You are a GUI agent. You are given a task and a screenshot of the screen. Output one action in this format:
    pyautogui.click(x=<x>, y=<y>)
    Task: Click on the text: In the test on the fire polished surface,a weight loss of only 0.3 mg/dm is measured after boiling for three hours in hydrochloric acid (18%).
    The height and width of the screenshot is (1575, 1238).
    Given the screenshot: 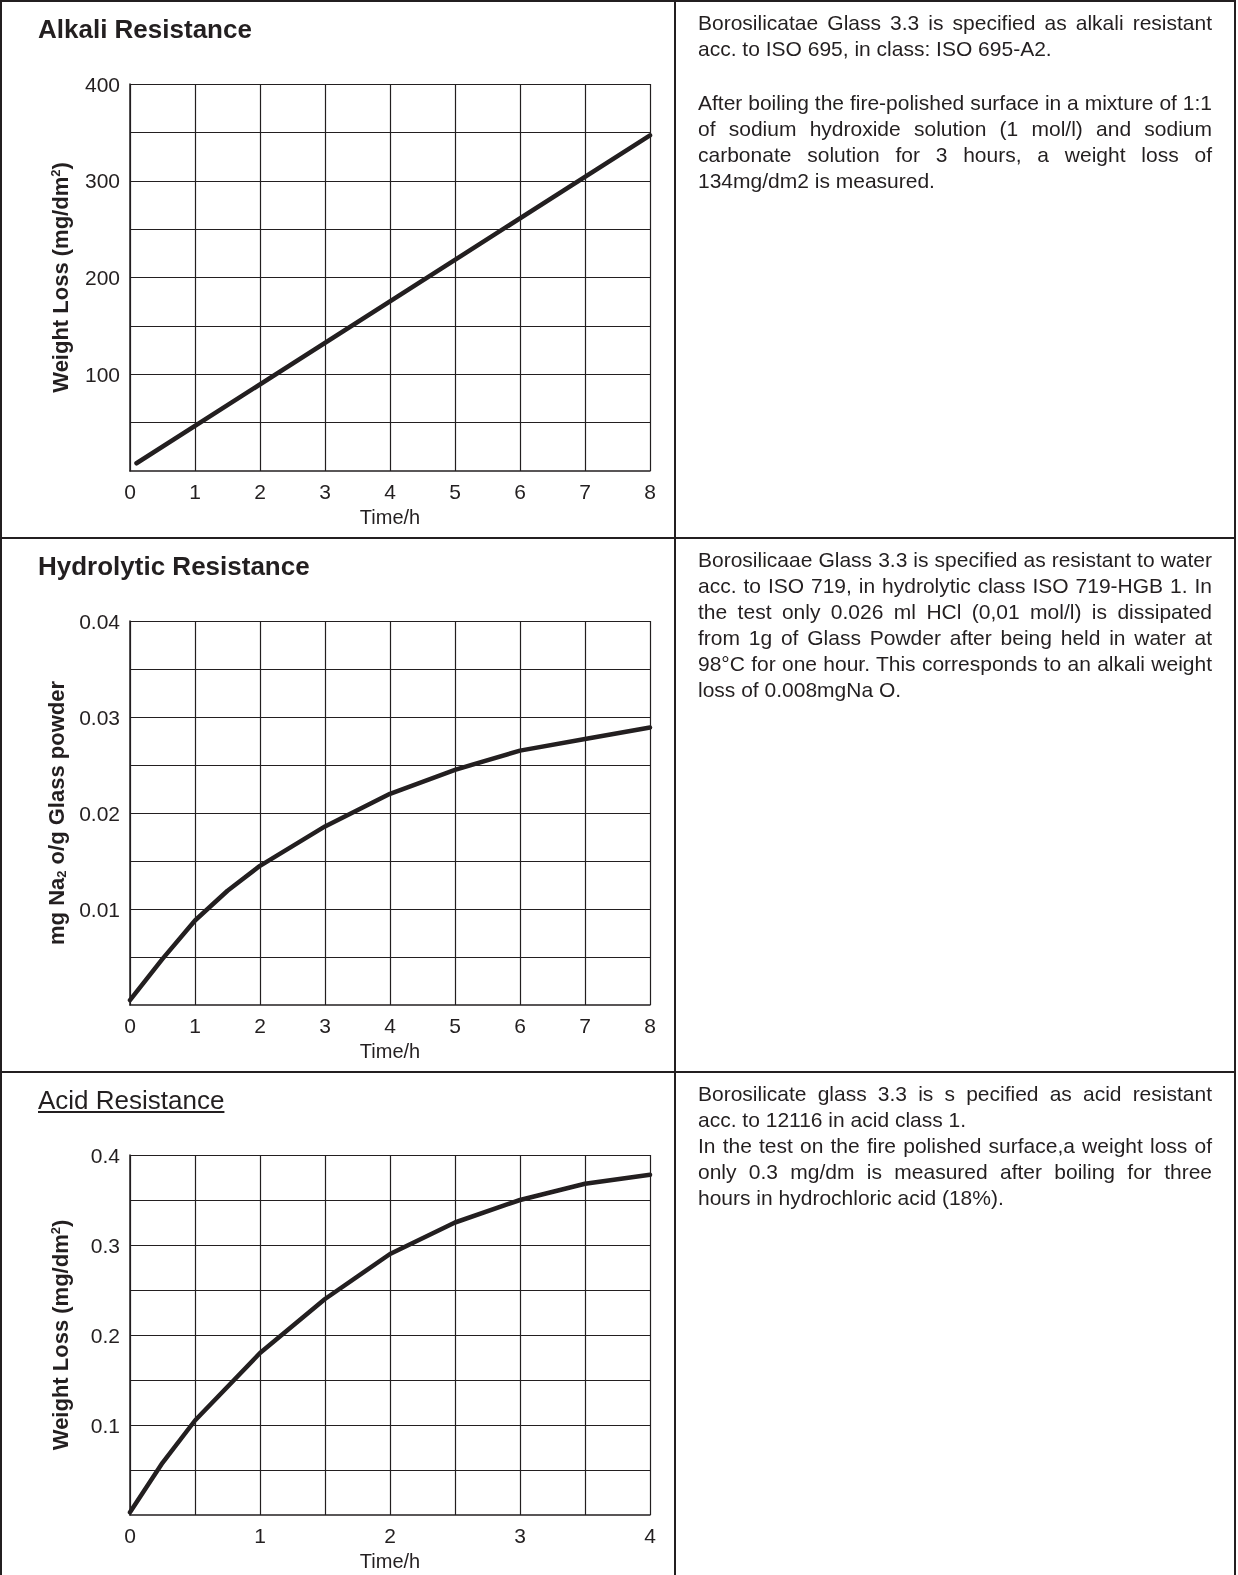 What is the action you would take?
    pyautogui.click(x=955, y=1172)
    